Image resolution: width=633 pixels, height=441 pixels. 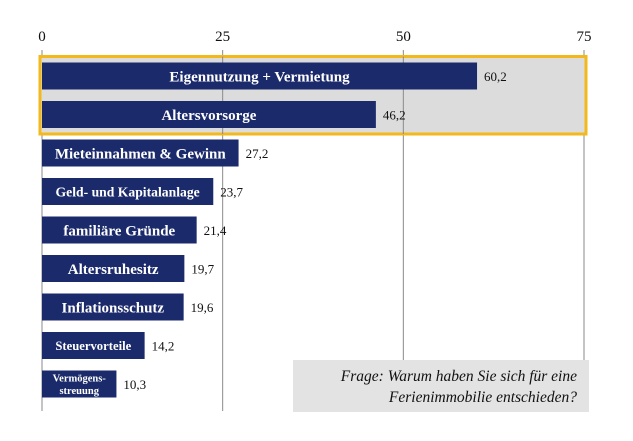 What do you see at coordinates (584, 37) in the screenshot?
I see `tick-label: 75` at bounding box center [584, 37].